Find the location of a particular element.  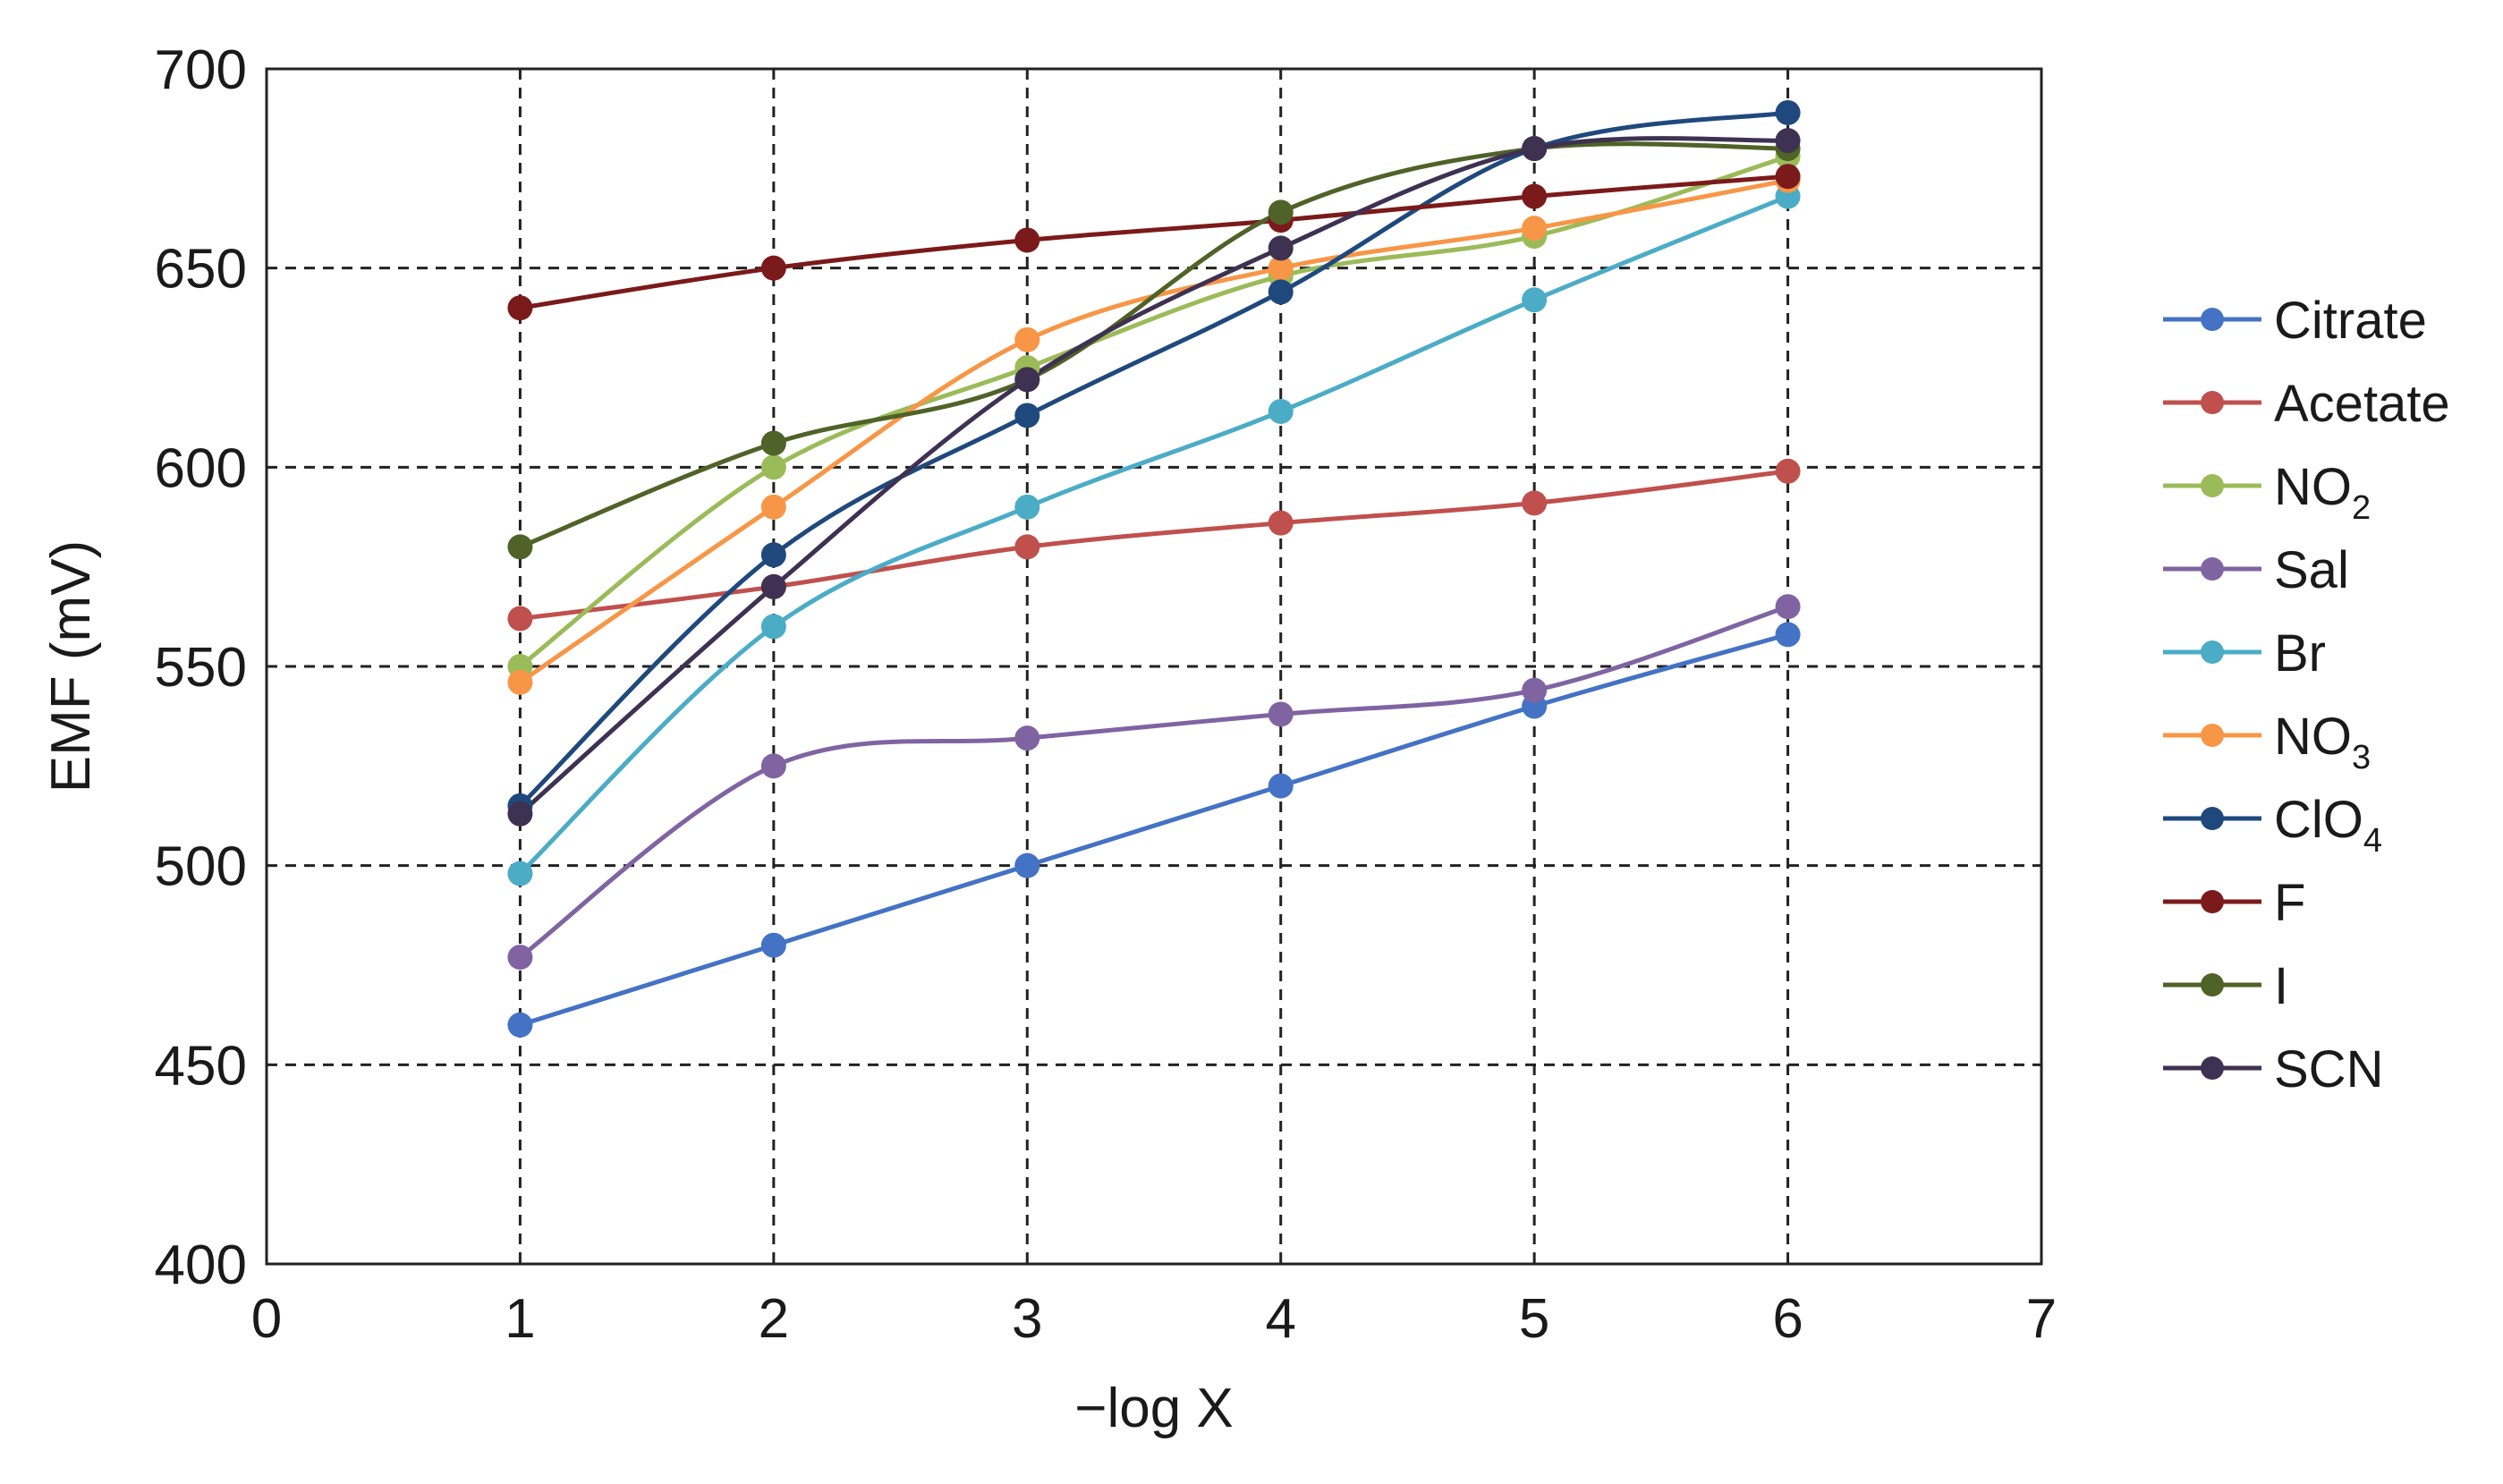

x-tick-label: 0 is located at coordinates (266, 1319).